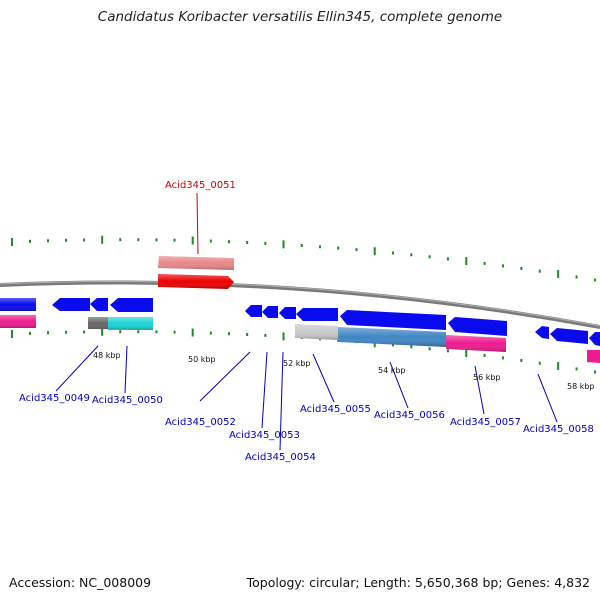  I want to click on gene-feature-0058a, so click(542, 332).